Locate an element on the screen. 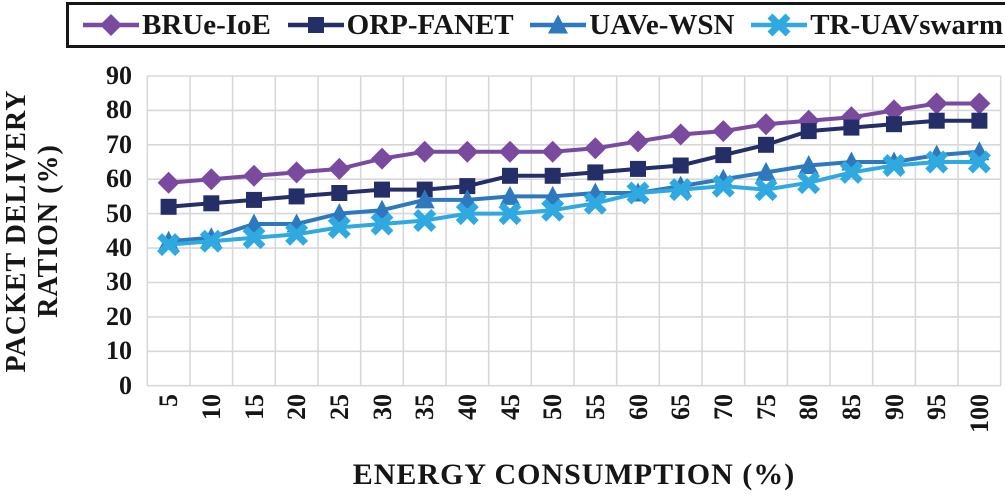 This screenshot has height=501, width=1005. x-tick-label: 20 is located at coordinates (297, 407).